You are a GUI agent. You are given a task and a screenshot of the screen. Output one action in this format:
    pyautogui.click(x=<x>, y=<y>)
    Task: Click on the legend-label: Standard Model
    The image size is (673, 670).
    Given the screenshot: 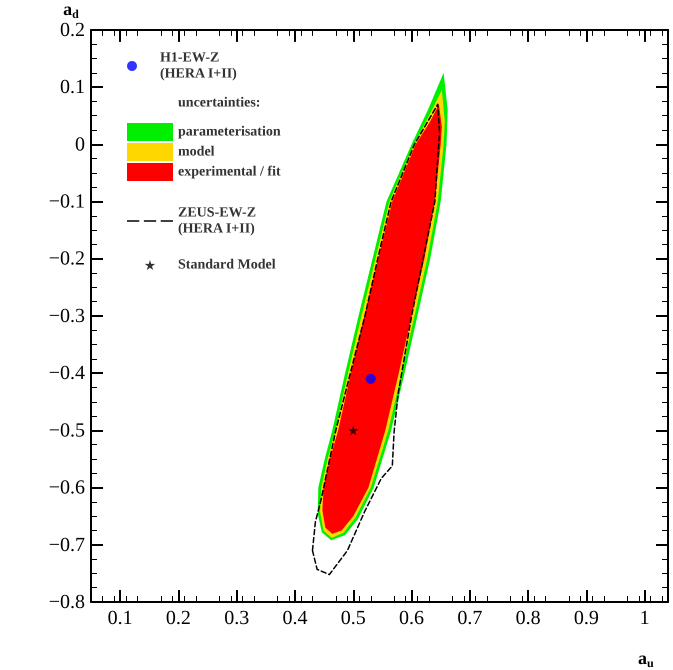 What is the action you would take?
    pyautogui.click(x=227, y=265)
    